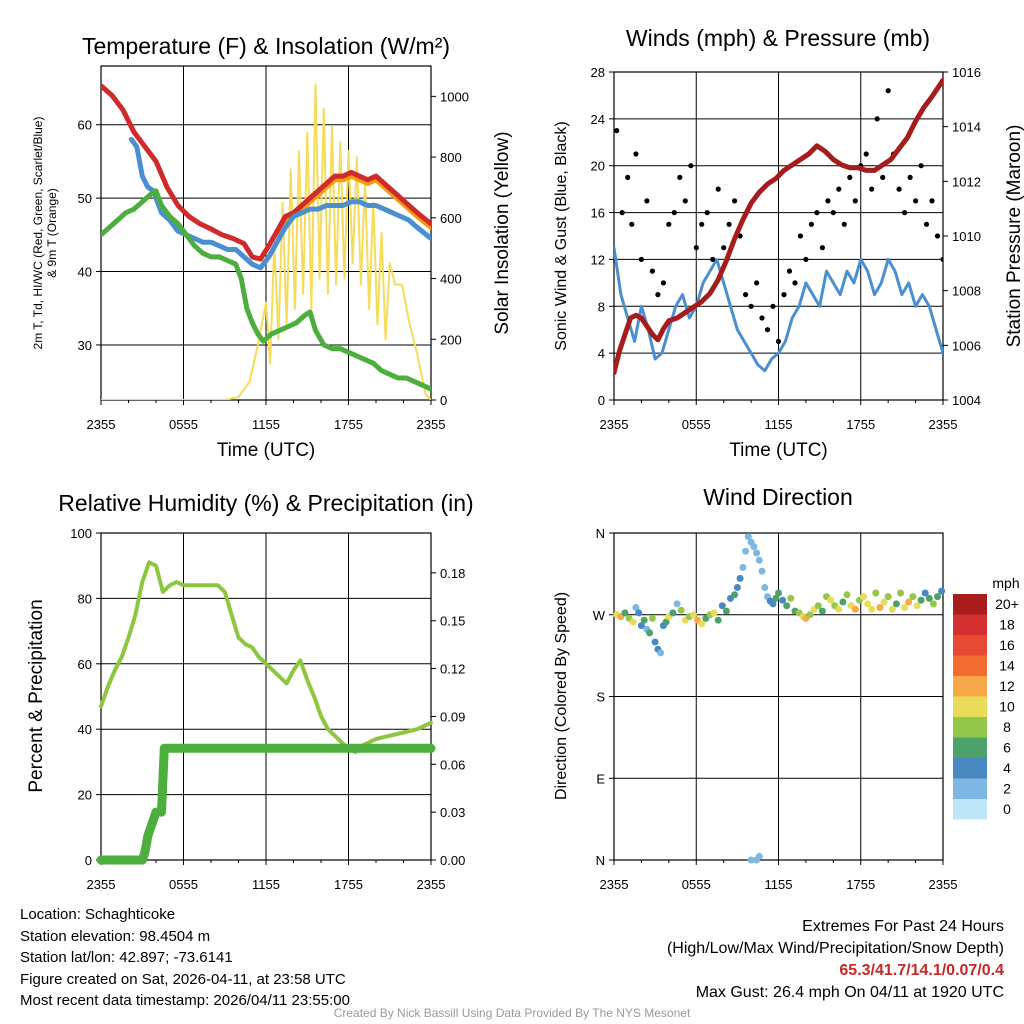 This screenshot has height=1024, width=1024. What do you see at coordinates (52, 233) in the screenshot?
I see `temp-y-axis-label-2: & 9m T (Orange)` at bounding box center [52, 233].